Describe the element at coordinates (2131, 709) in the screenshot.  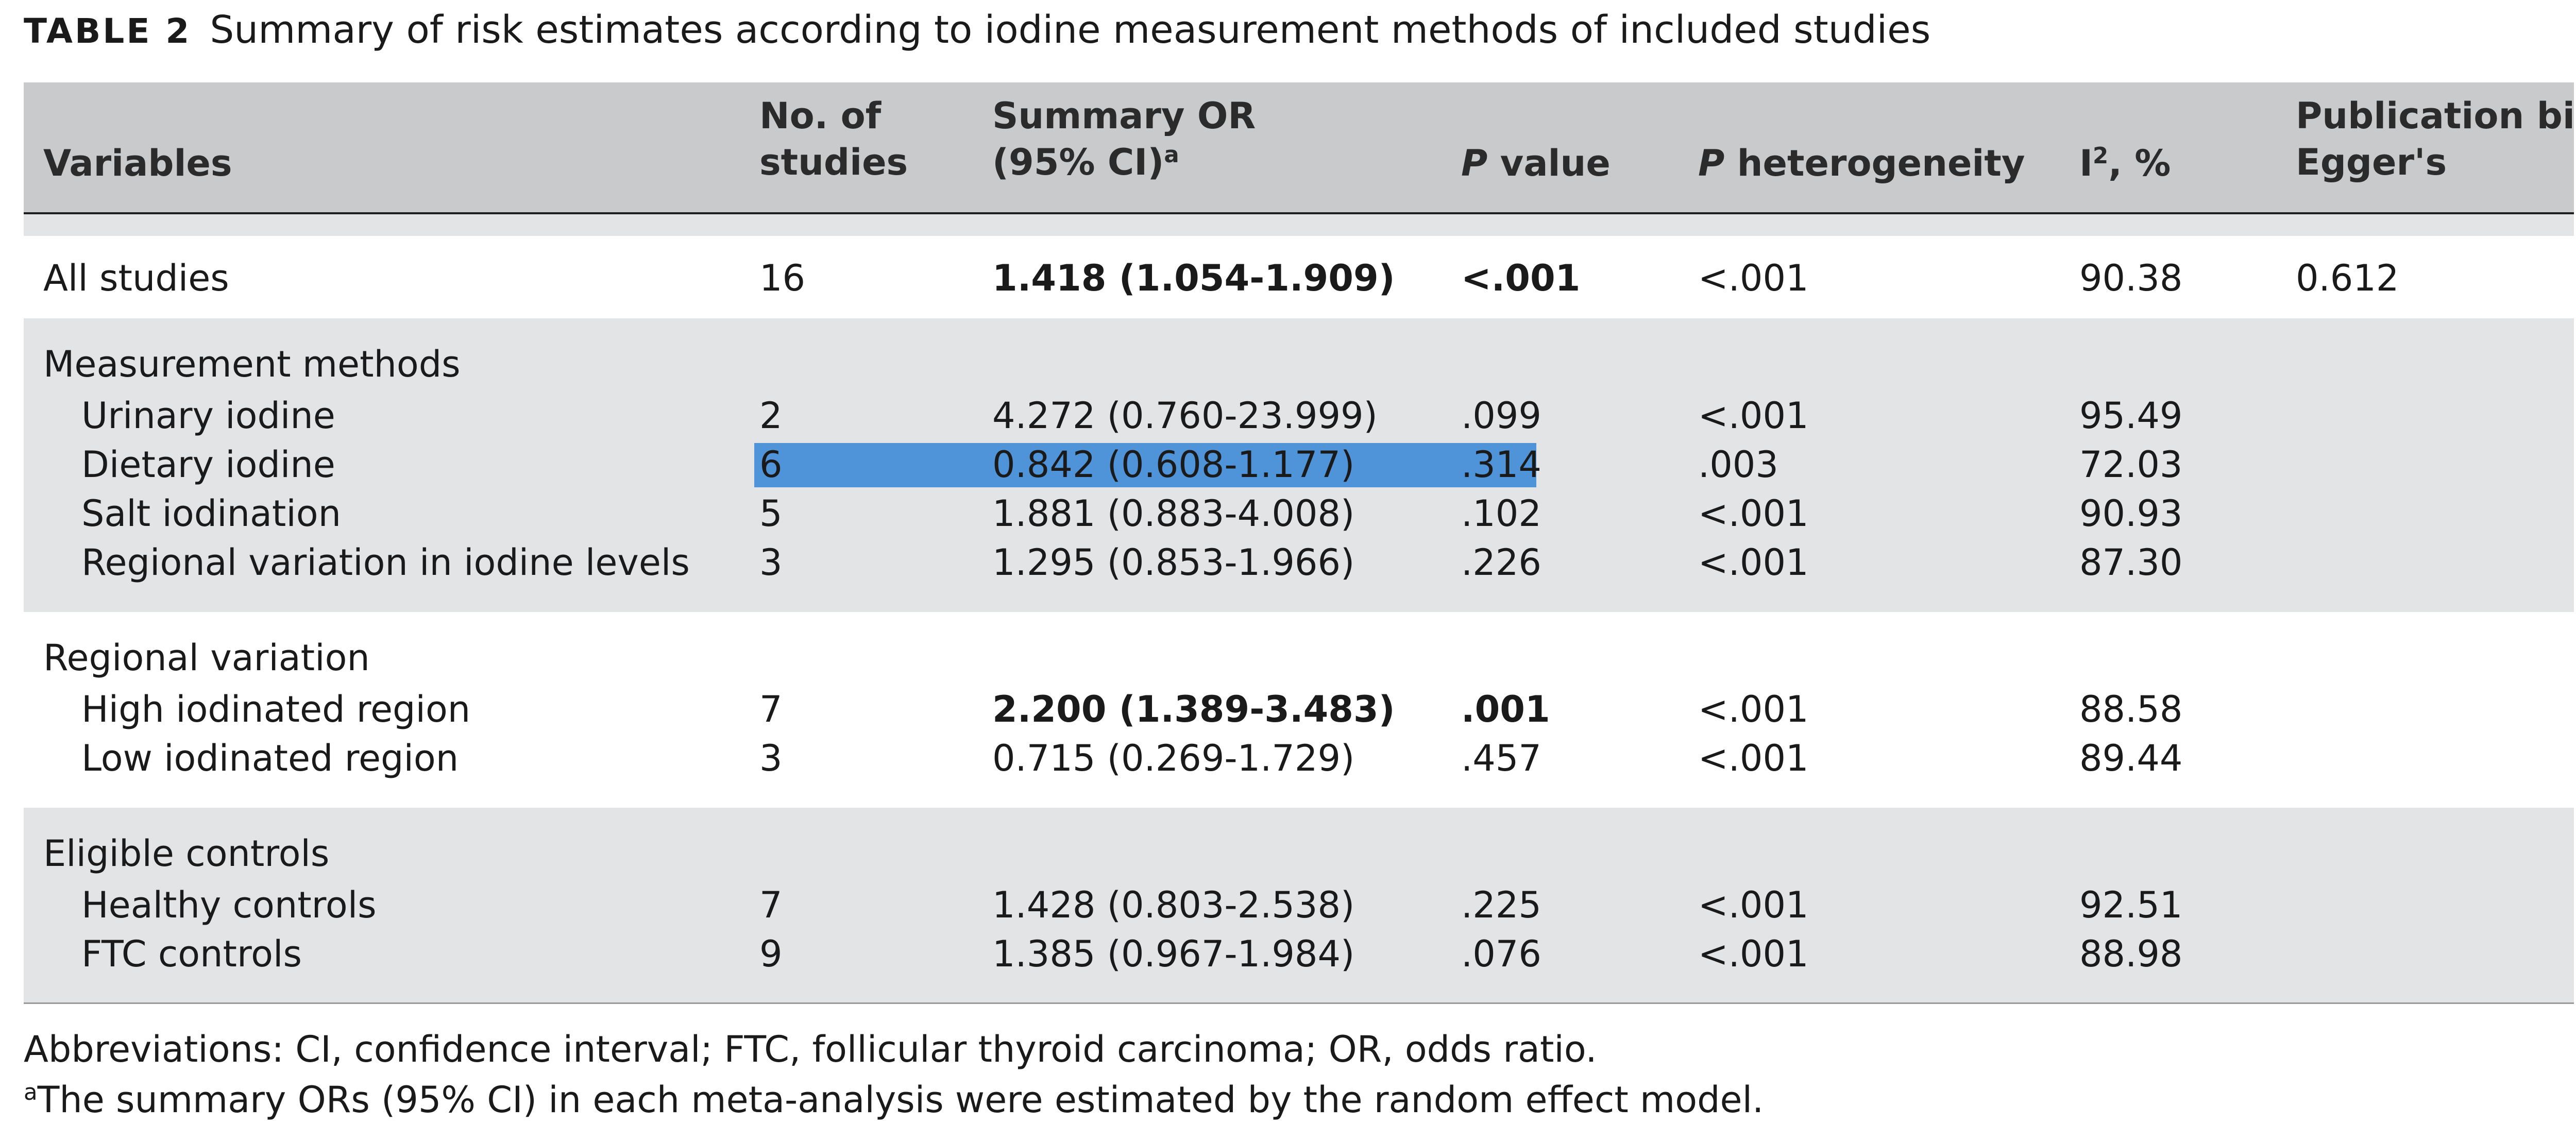
I see `row-high-i2: 88.58` at that location.